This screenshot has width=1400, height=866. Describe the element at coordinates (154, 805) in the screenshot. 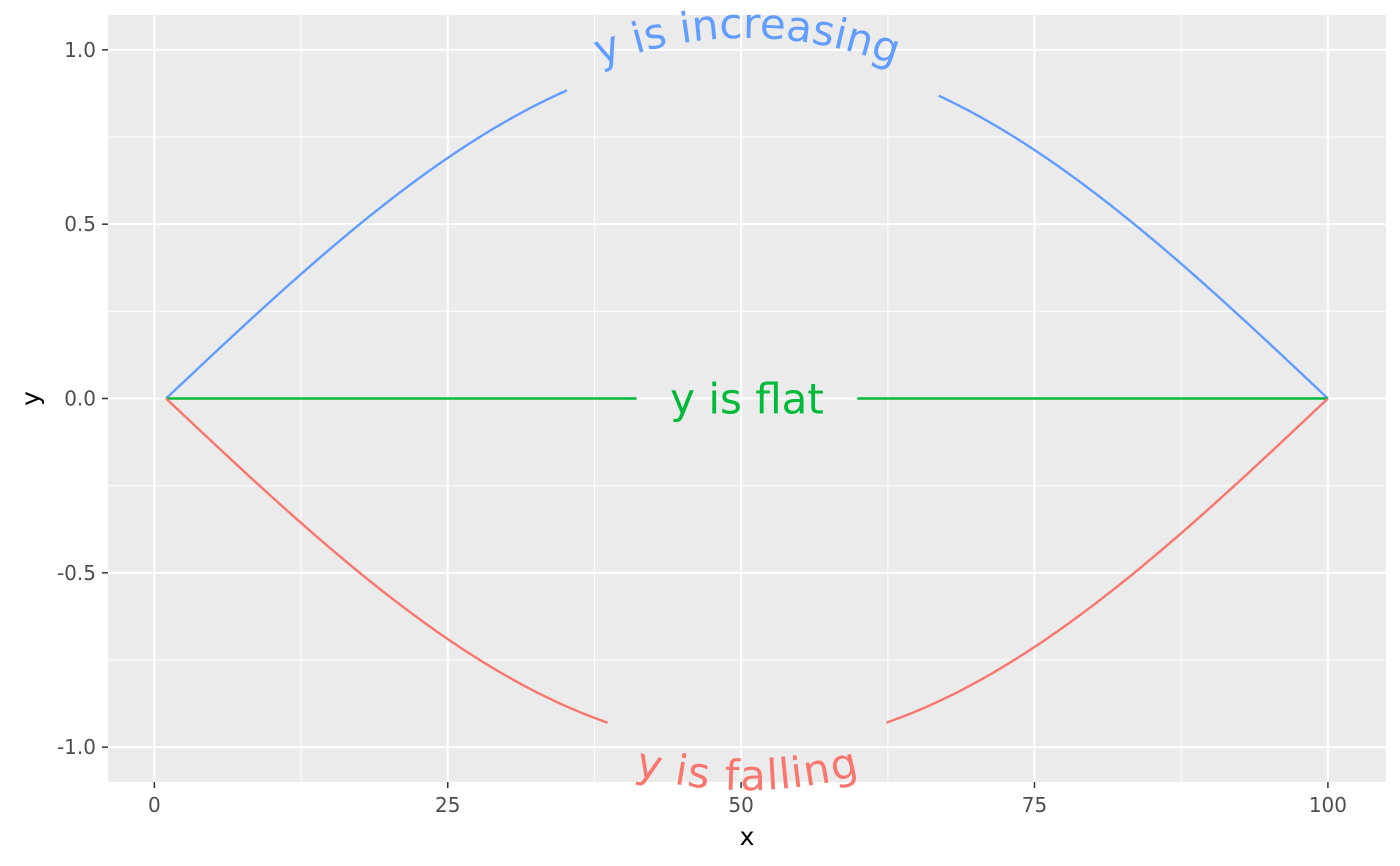

I see `x-tick-label: 0` at that location.